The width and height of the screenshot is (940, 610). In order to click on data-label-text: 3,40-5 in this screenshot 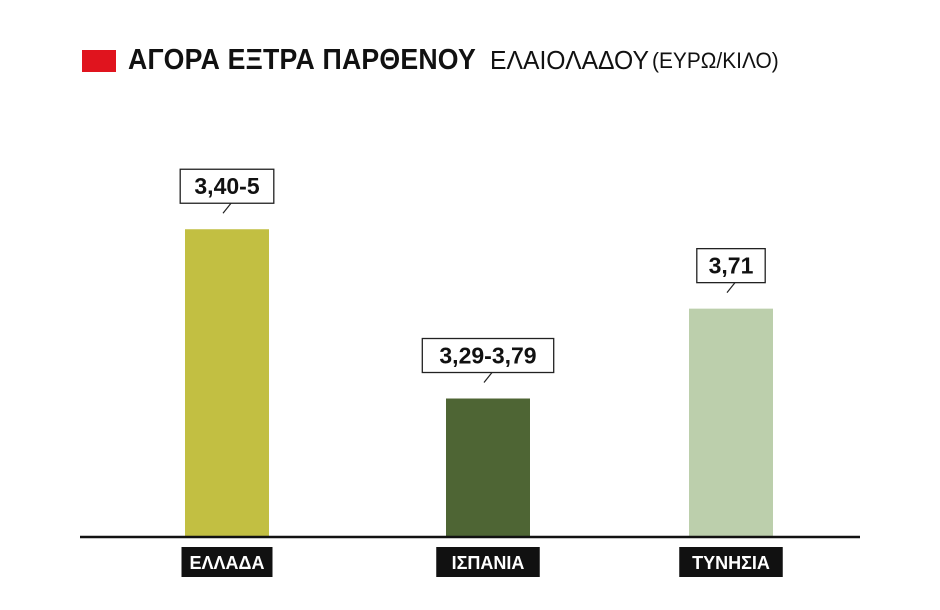, I will do `click(226, 186)`.